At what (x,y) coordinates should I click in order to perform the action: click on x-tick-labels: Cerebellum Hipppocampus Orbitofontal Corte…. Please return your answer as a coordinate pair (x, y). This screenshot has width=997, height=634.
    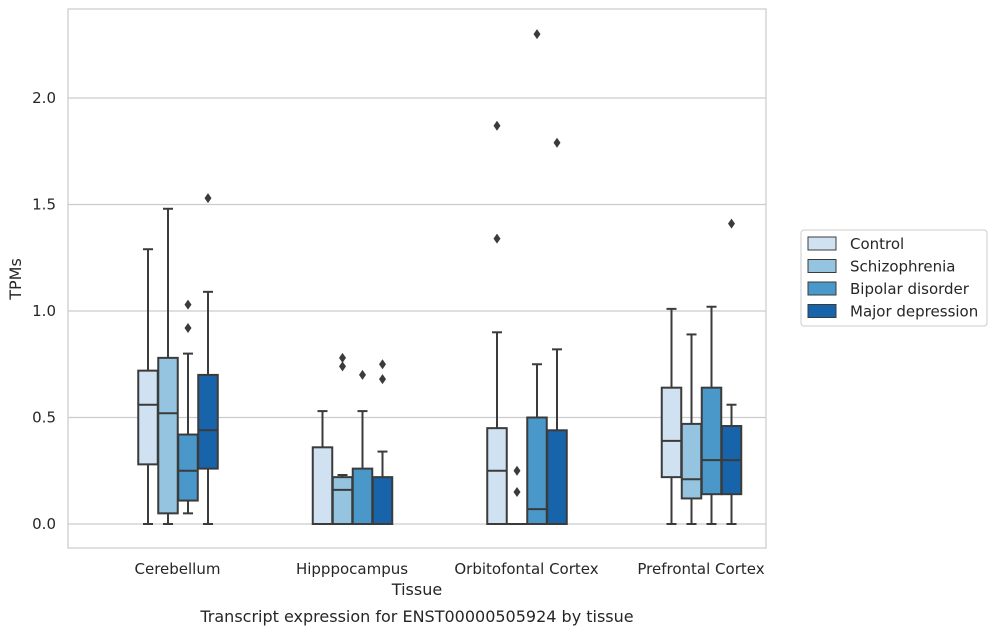
    Looking at the image, I should click on (450, 569).